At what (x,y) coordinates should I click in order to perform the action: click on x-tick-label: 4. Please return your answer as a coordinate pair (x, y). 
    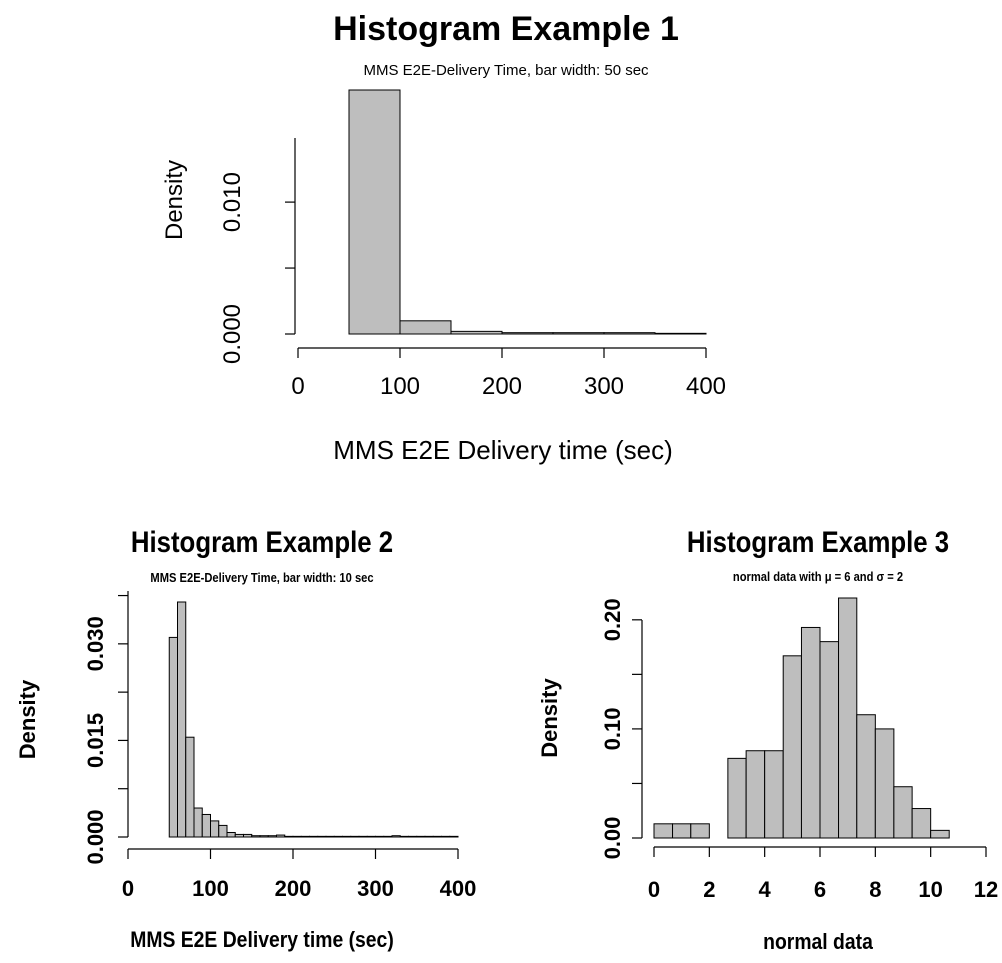
    Looking at the image, I should click on (765, 889).